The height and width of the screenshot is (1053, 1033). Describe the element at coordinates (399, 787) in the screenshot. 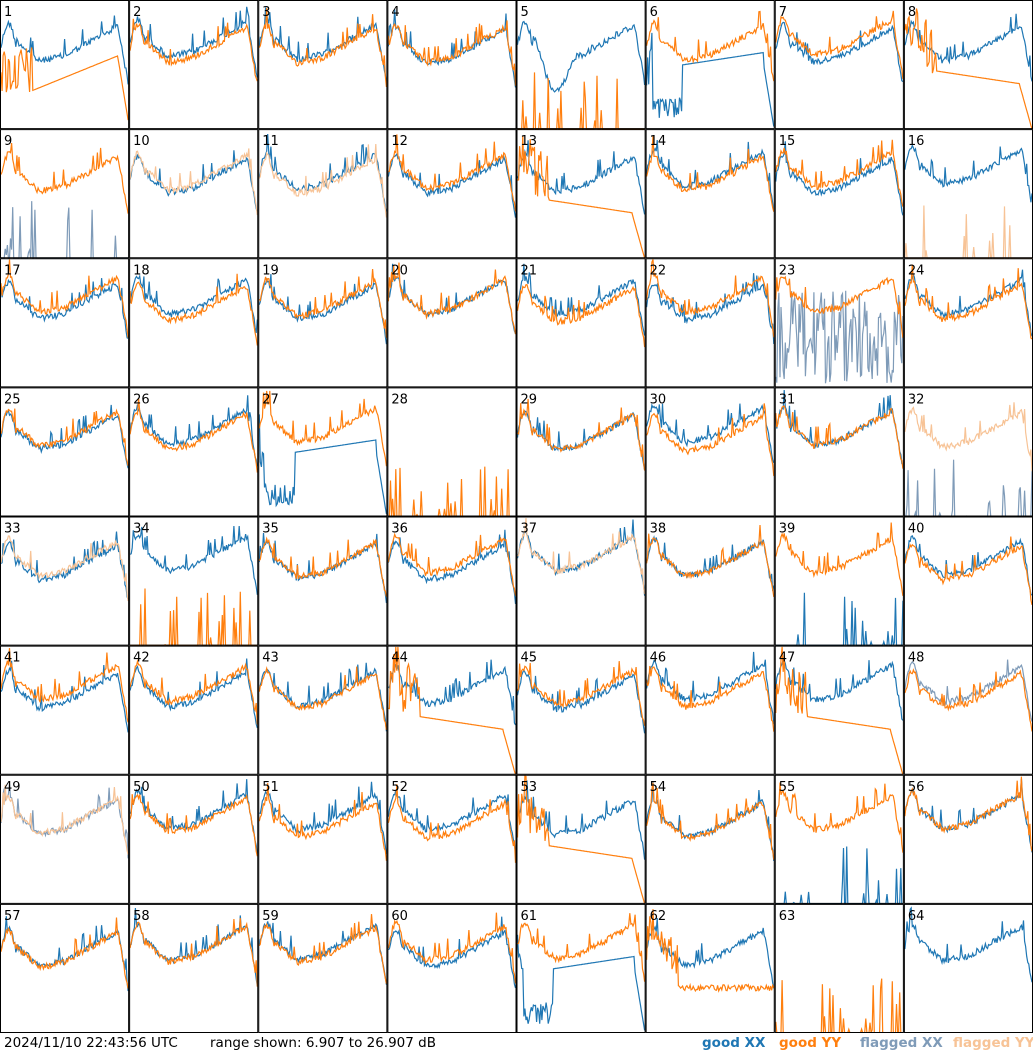

I see `panel-label-52: 52` at that location.